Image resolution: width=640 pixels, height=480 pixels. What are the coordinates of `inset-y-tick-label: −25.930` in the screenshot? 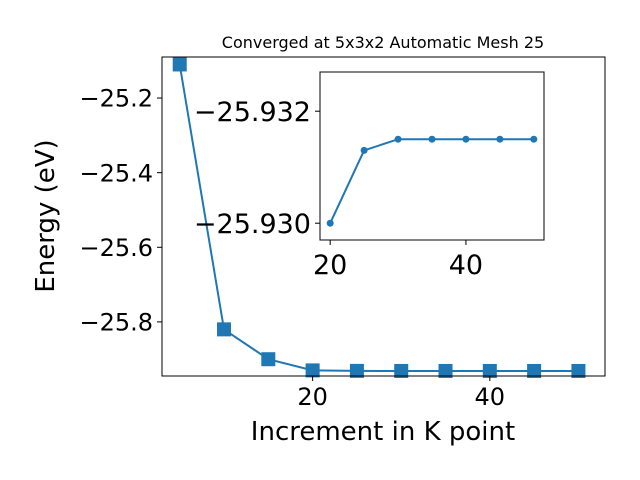 It's located at (252, 224).